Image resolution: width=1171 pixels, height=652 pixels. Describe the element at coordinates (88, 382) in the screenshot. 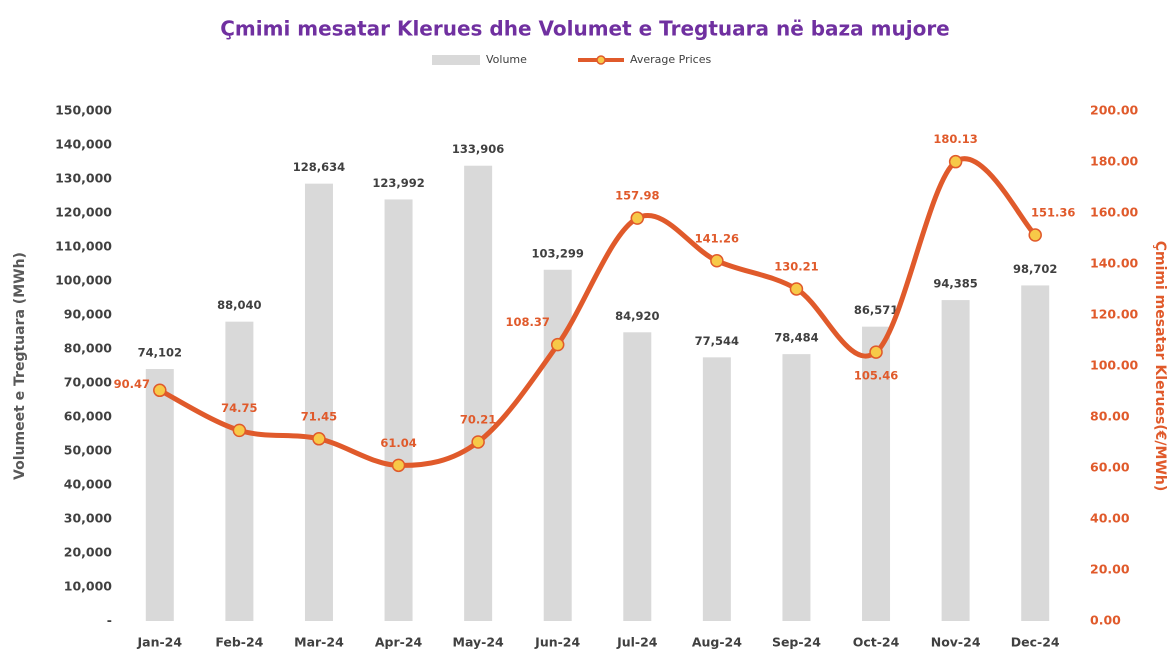

I see `y-tick-label: 70,000` at that location.